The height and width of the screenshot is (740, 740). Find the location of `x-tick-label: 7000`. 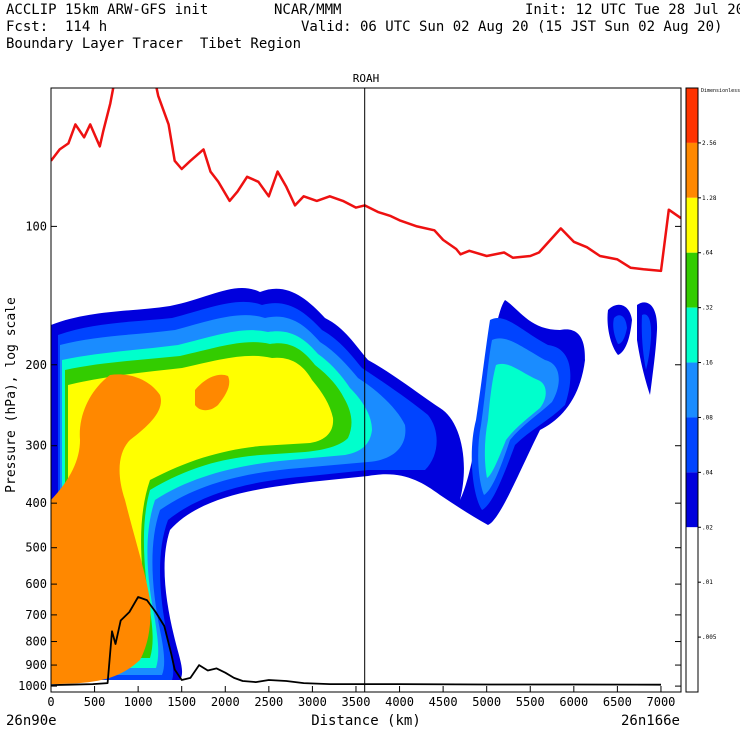

x-tick-label: 7000 is located at coordinates (661, 702).